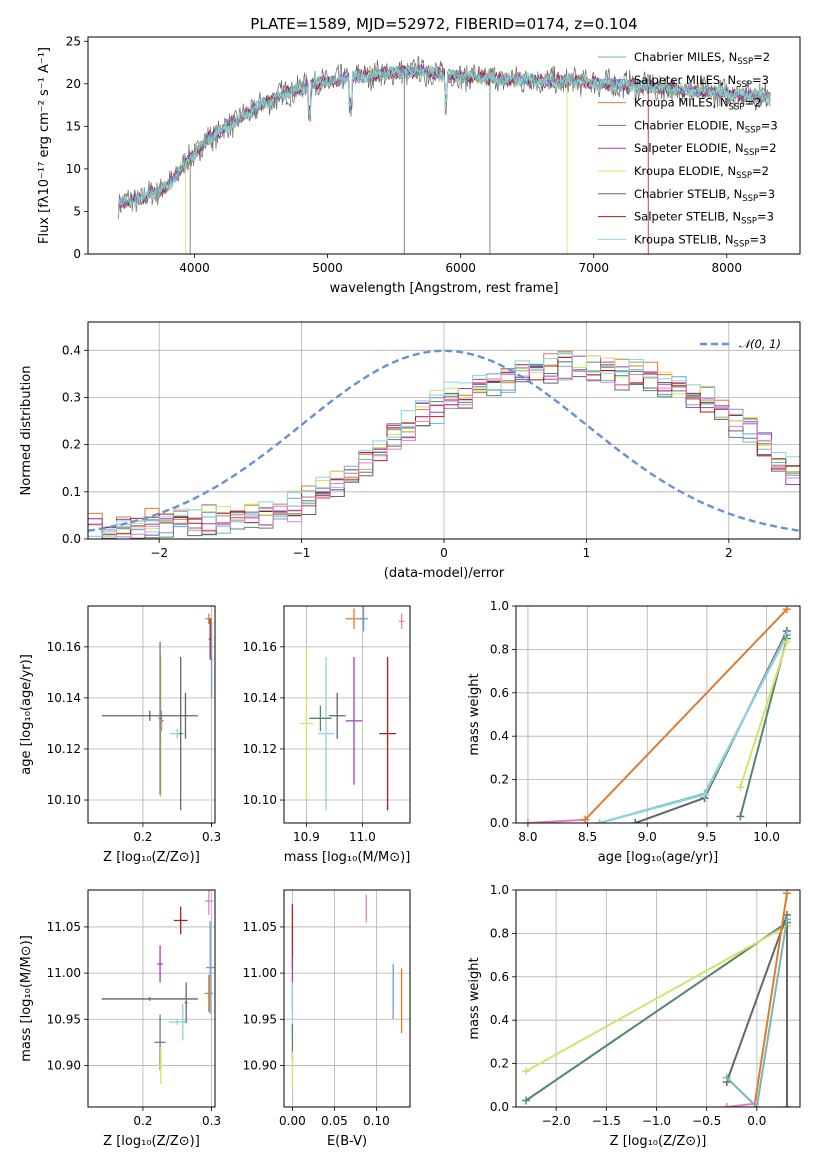 This screenshot has height=1170, width=819. I want to click on y-tick-label: 11.00, so click(260, 973).